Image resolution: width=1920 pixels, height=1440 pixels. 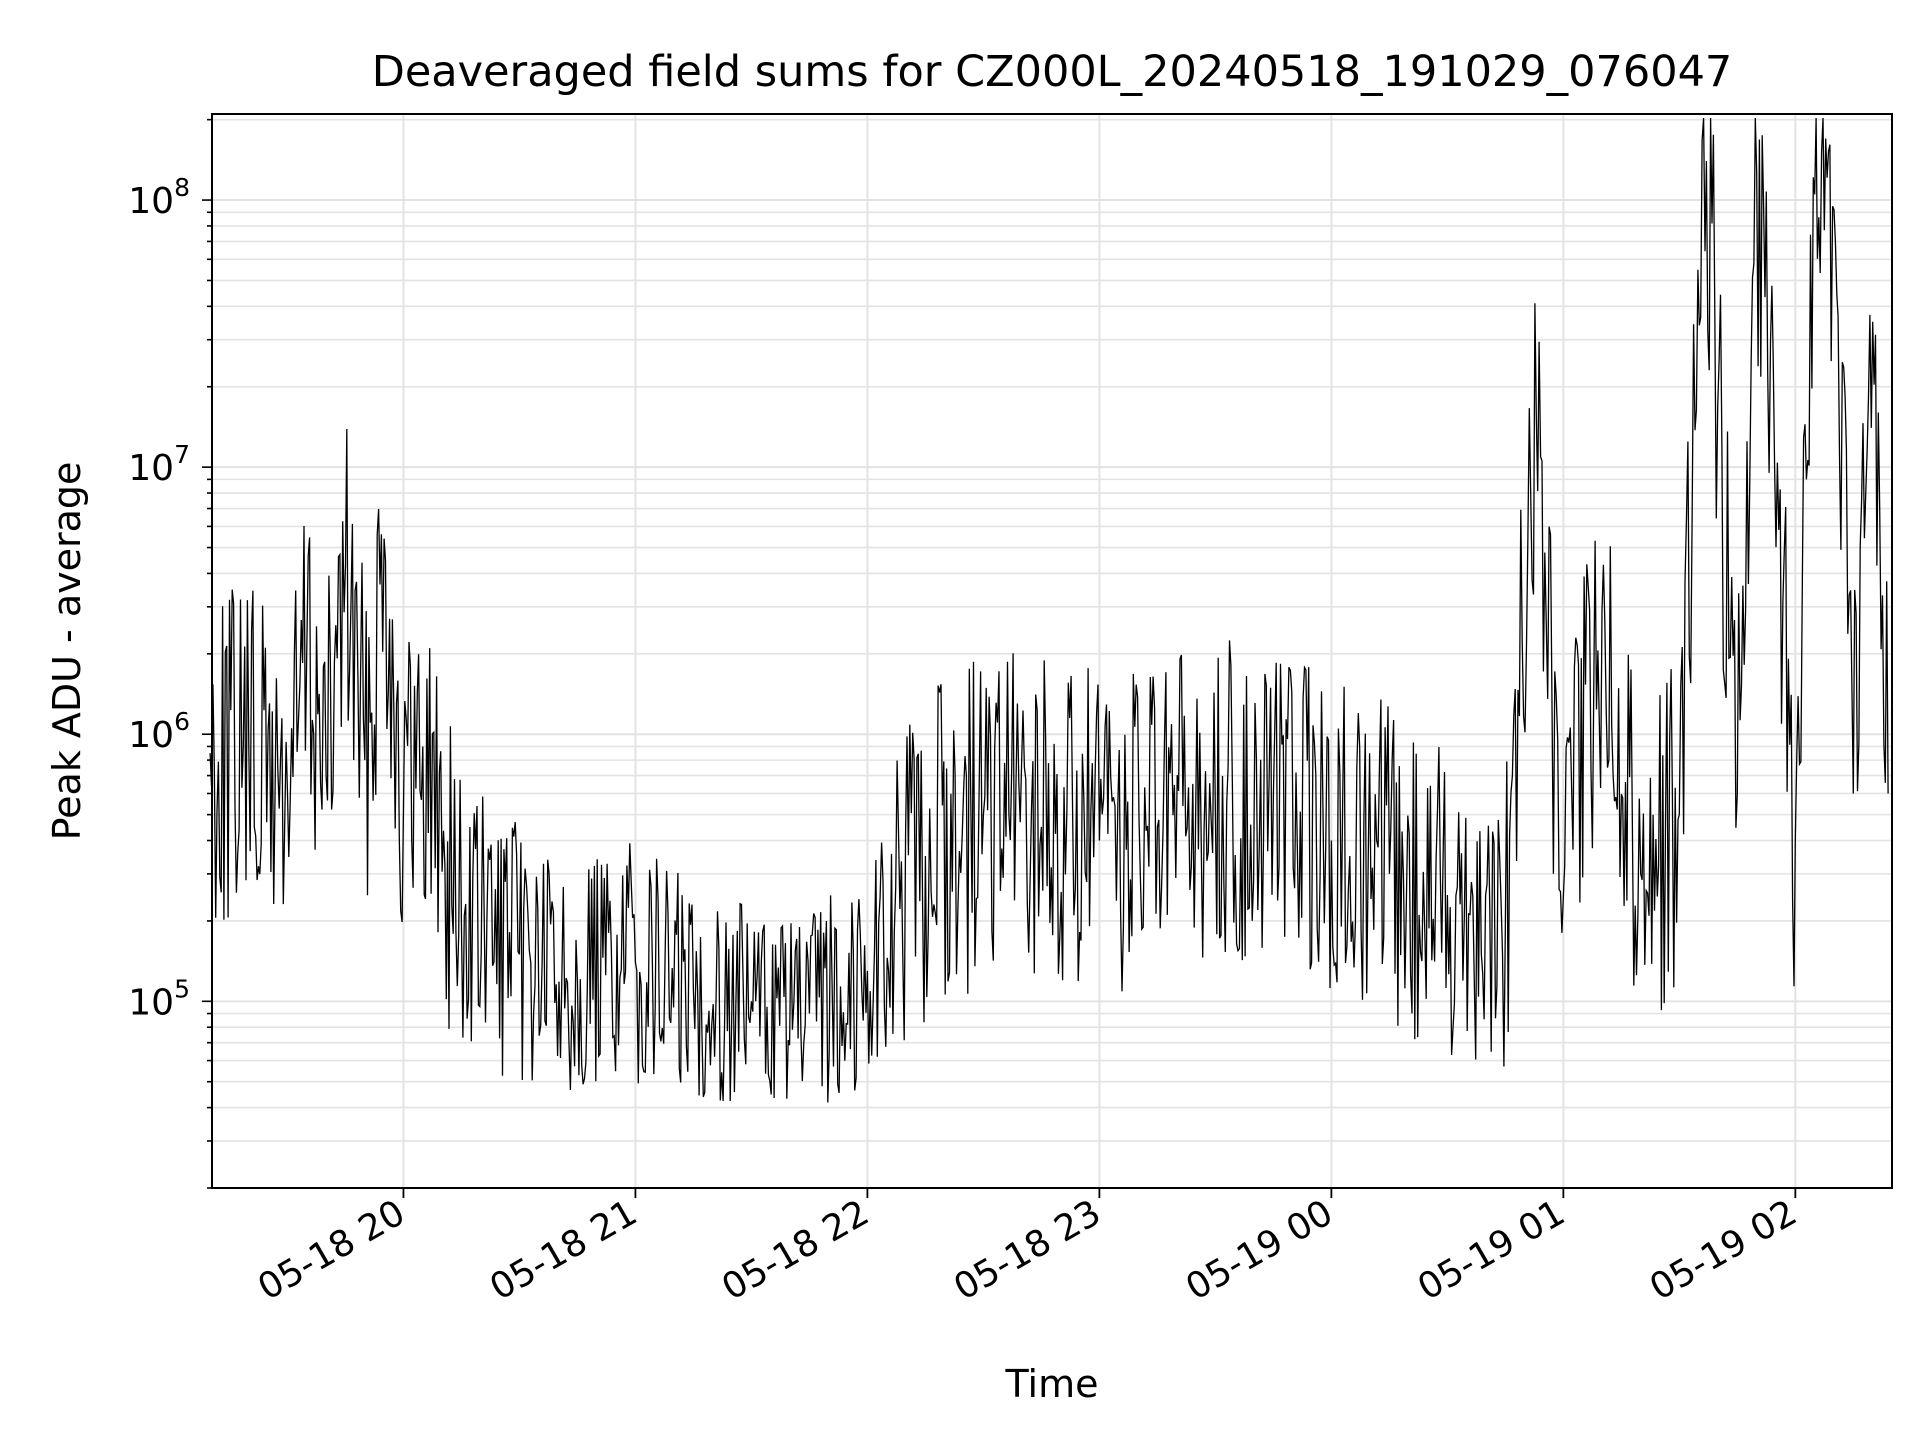 I want to click on y-tick-label: 10⁸, so click(x=159, y=197).